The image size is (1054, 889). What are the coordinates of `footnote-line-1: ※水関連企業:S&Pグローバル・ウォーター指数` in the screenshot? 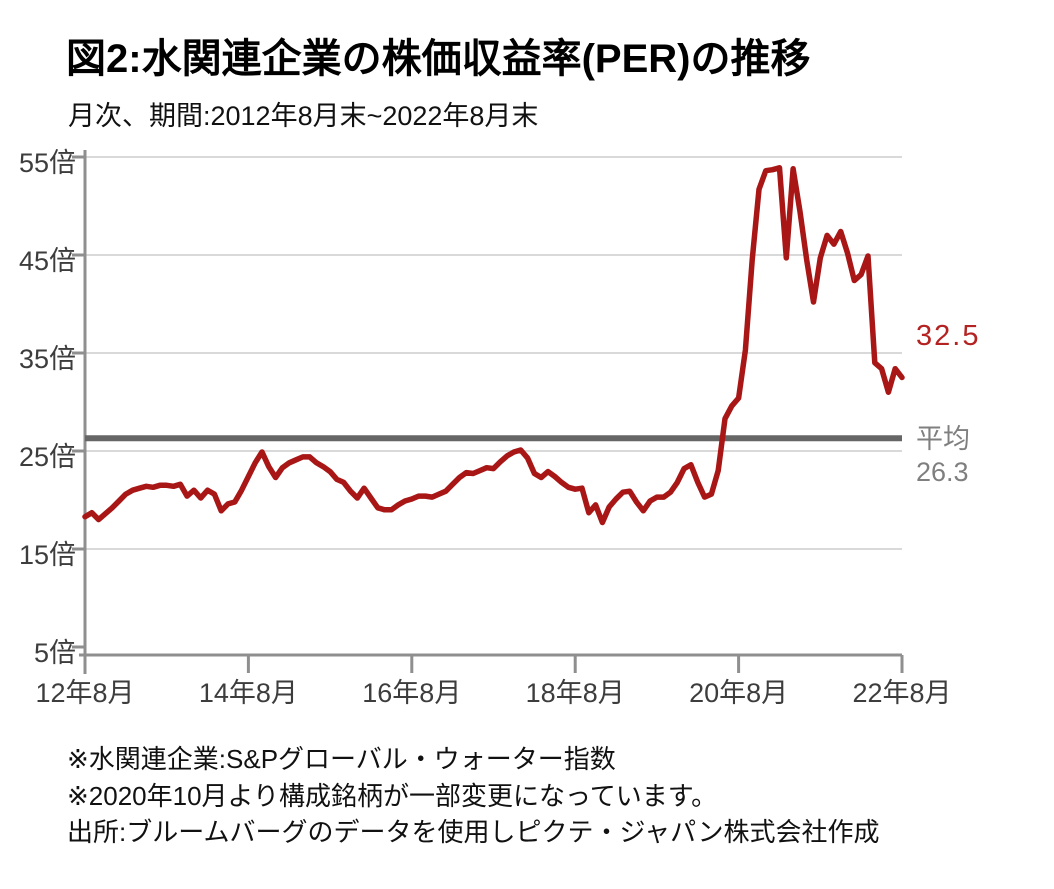 It's located at (341, 759).